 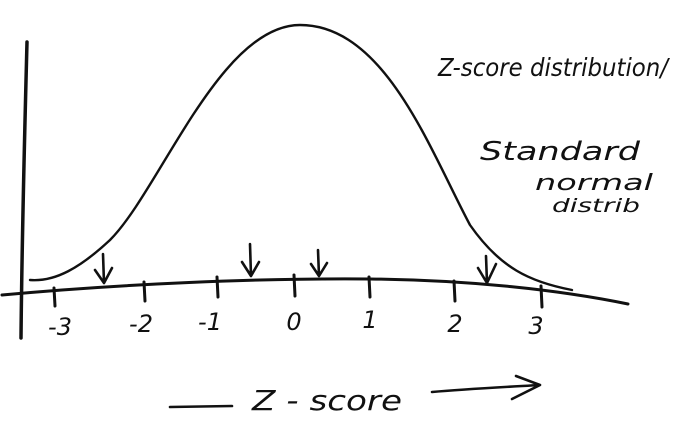 What do you see at coordinates (201, 406) in the screenshot?
I see `axis-title-dash` at bounding box center [201, 406].